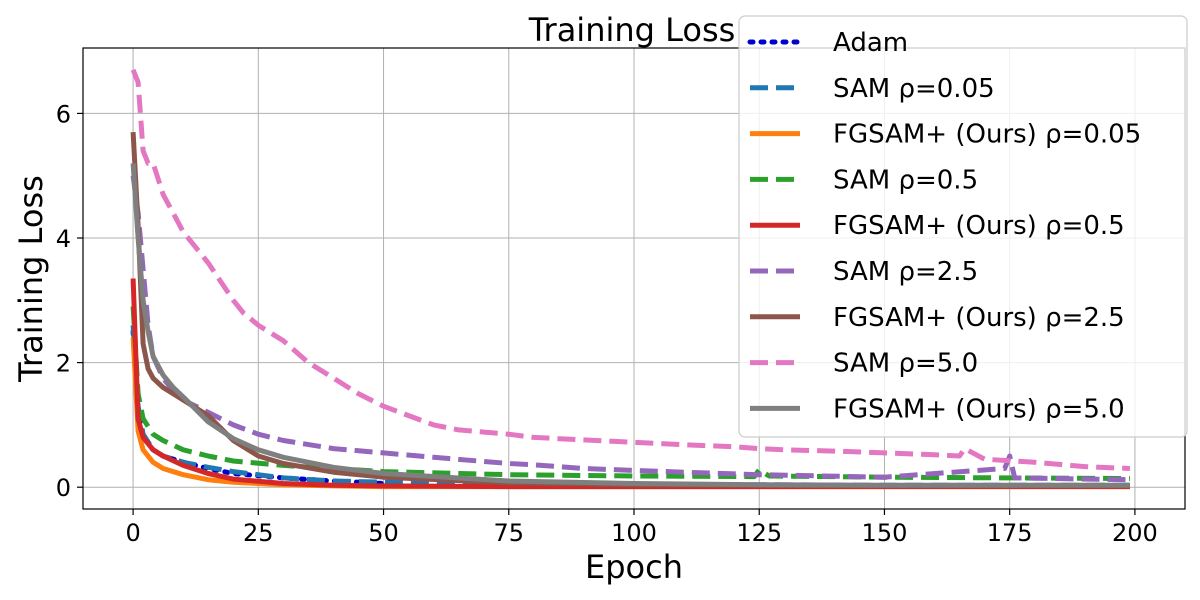  I want to click on legend-label-0: Adam, so click(870, 43).